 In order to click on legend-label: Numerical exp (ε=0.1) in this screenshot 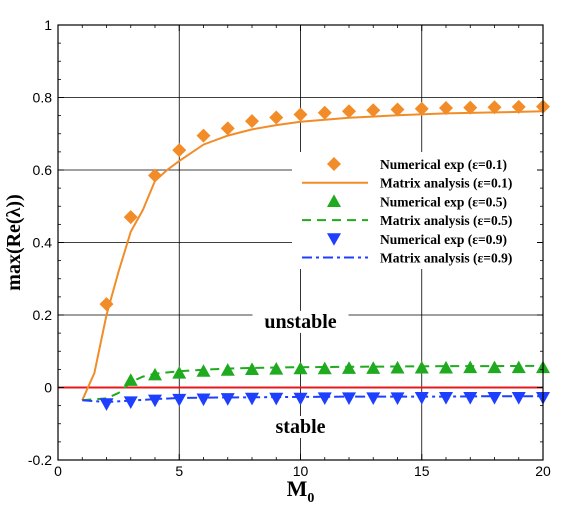, I will do `click(443, 164)`.